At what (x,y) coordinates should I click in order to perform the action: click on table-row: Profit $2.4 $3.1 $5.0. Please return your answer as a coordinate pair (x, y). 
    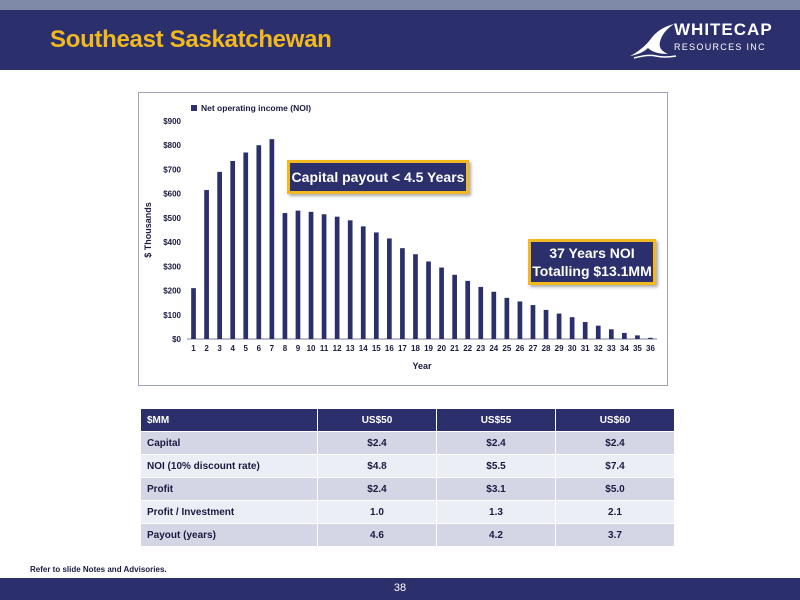
    Looking at the image, I should click on (407, 489).